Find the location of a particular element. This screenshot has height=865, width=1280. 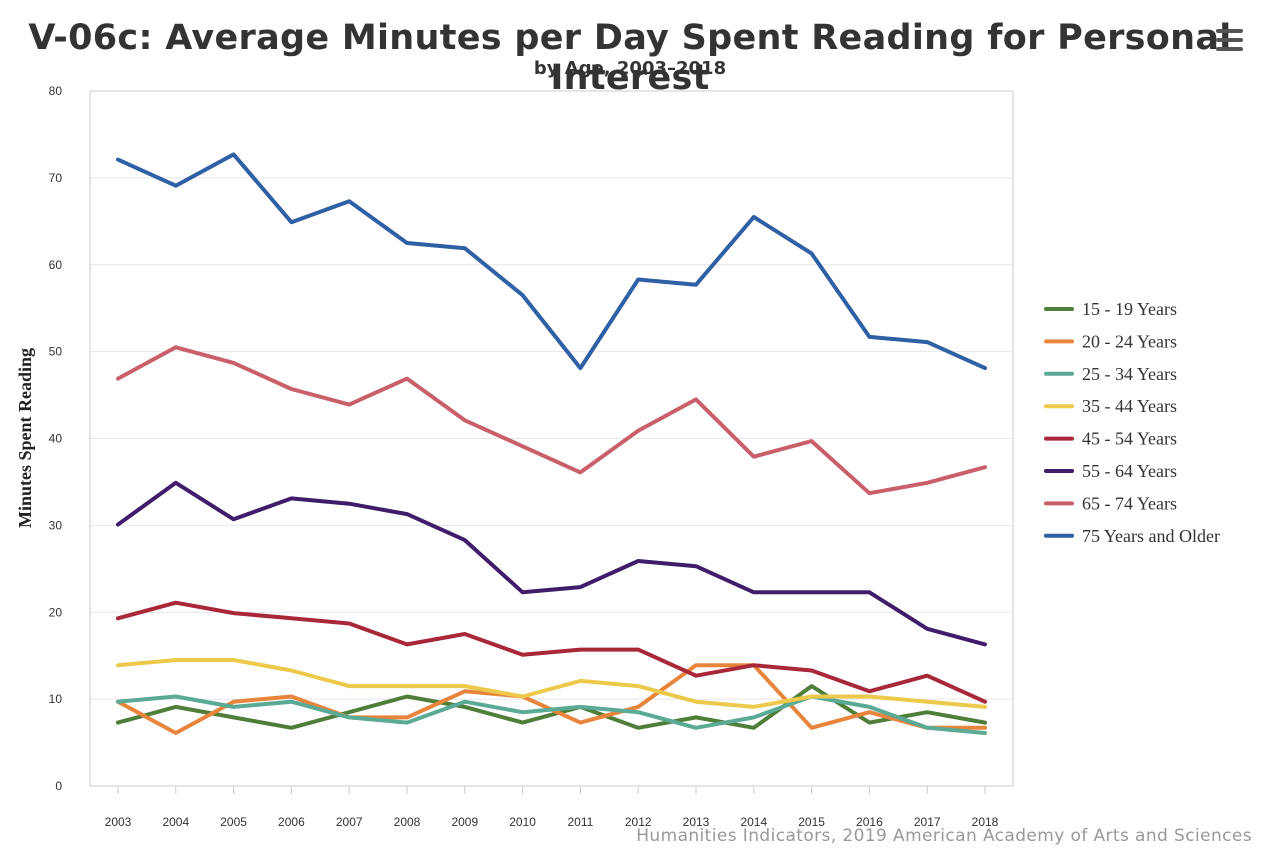

legend-label: 65 - 74 Years is located at coordinates (1129, 503).